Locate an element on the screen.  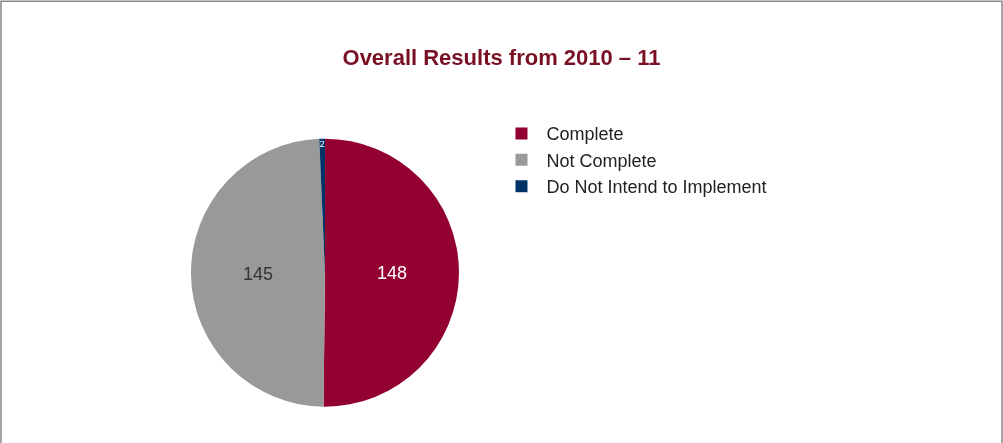
data-label: 148 is located at coordinates (391, 273).